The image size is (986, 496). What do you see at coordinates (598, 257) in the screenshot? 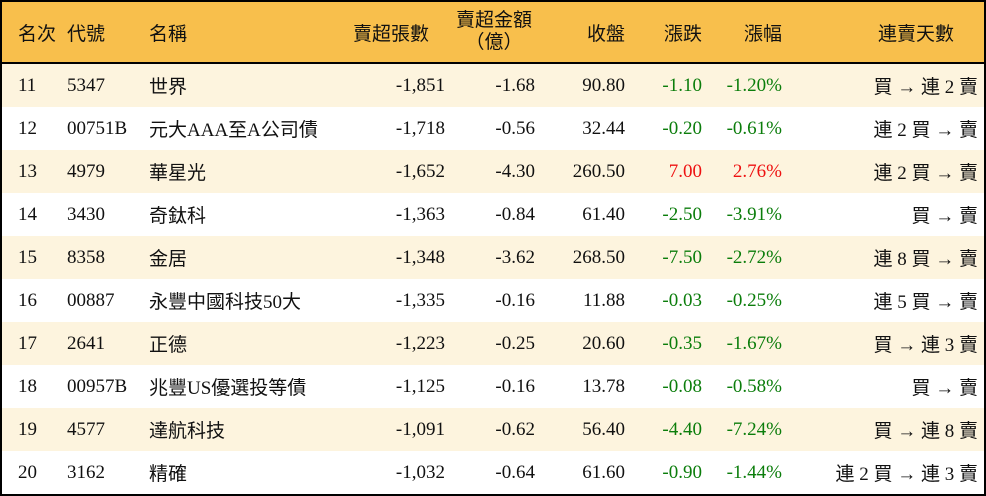
I see `cell-close: 268.50` at bounding box center [598, 257].